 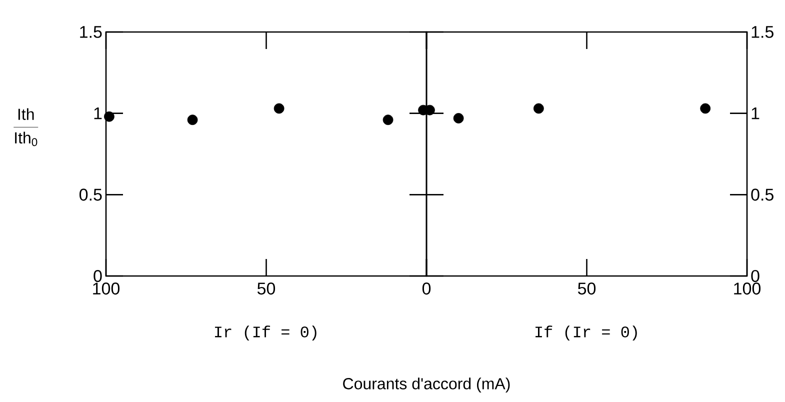 What do you see at coordinates (265, 333) in the screenshot?
I see `x-axis-title: Ir (If = 0)` at bounding box center [265, 333].